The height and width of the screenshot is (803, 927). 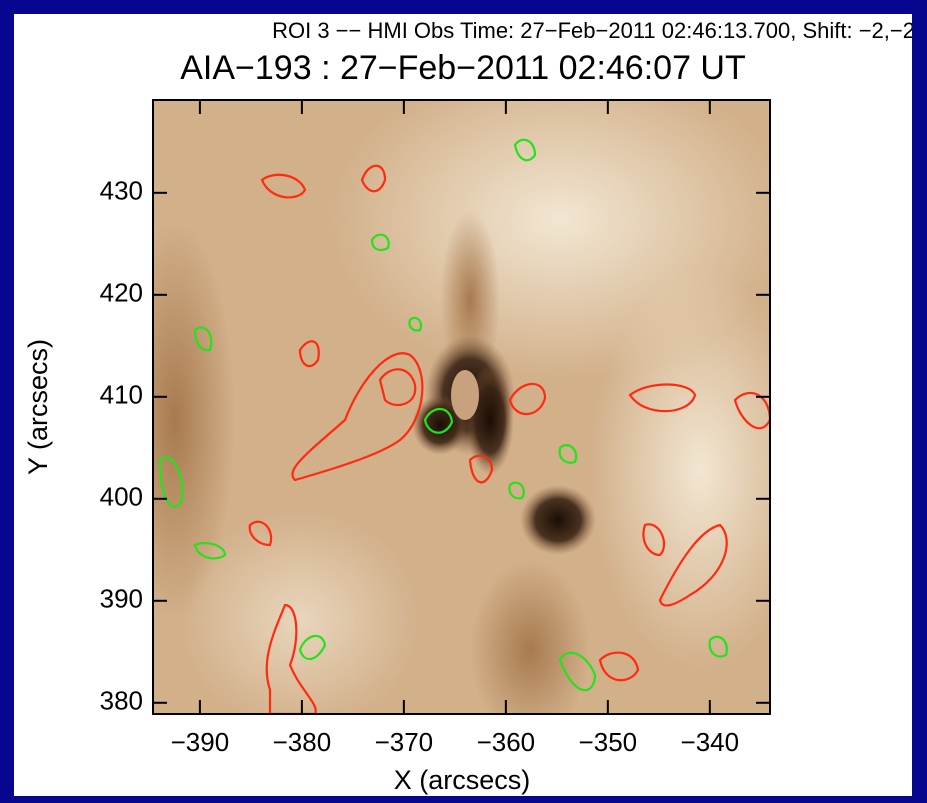 What do you see at coordinates (608, 742) in the screenshot?
I see `x-tick-label: −350` at bounding box center [608, 742].